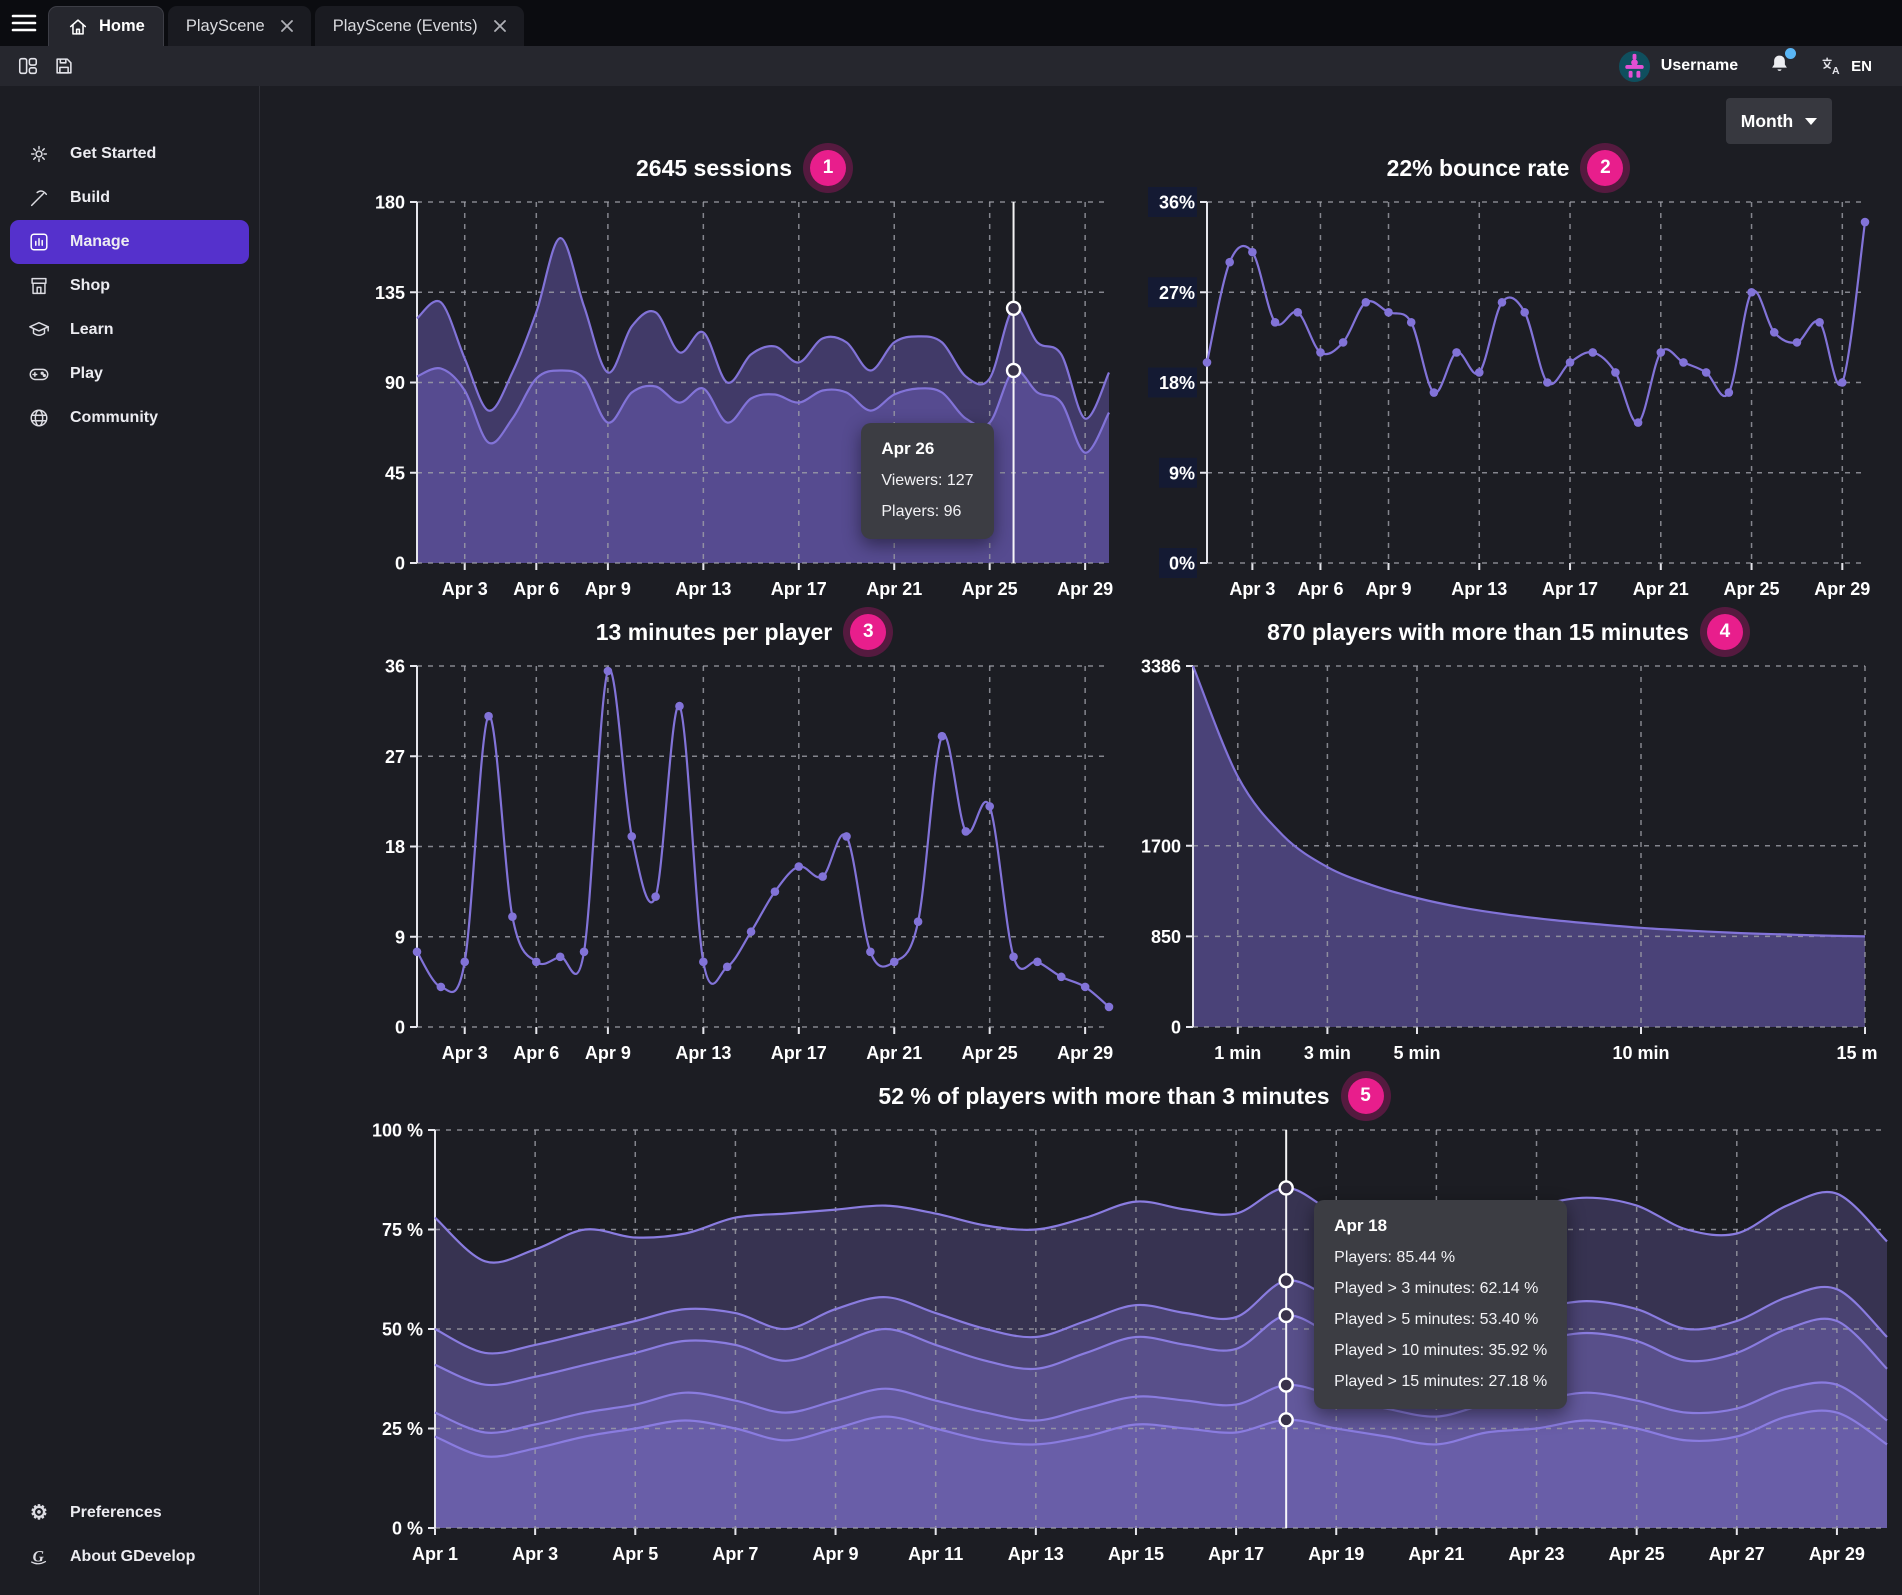 The height and width of the screenshot is (1595, 1902). I want to click on pickaxe-icon, so click(39, 198).